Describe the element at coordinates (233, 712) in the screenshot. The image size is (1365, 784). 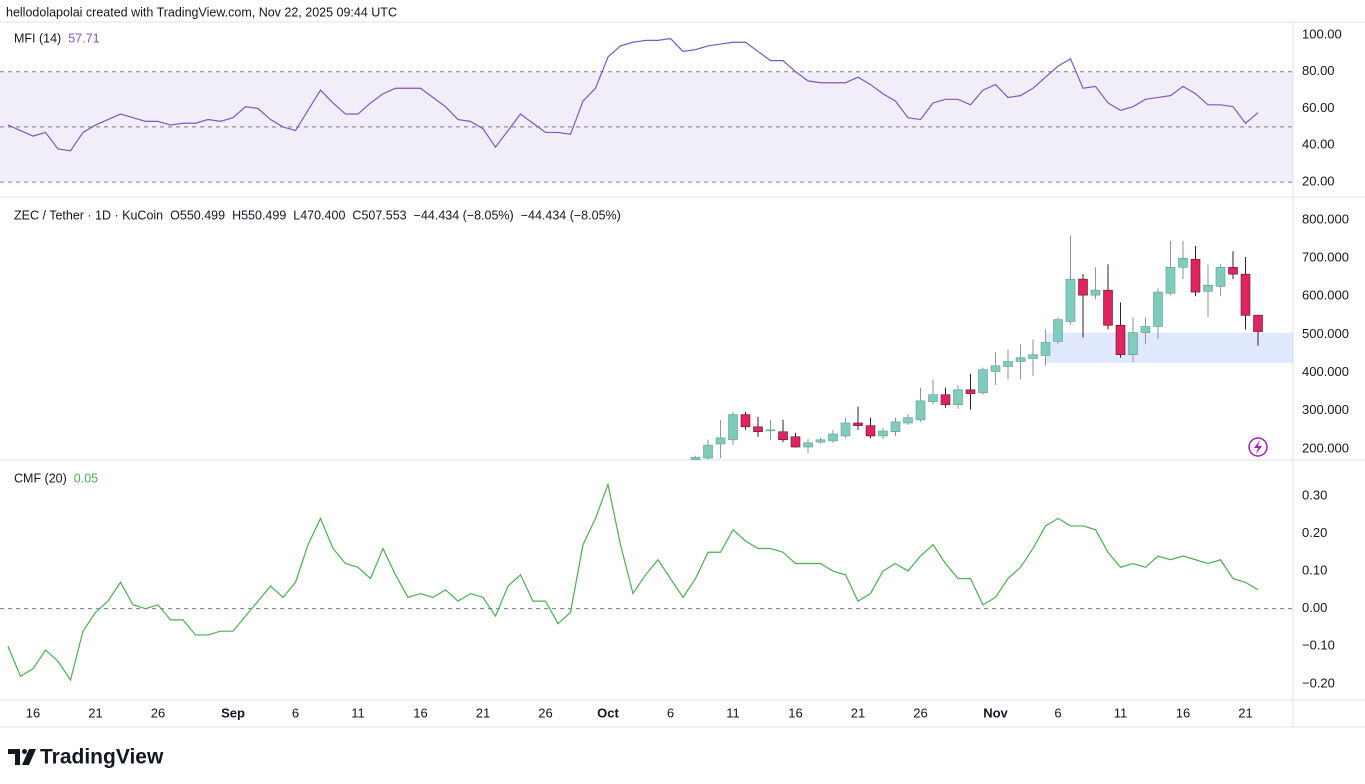
I see `x-tick-label: Sep` at that location.